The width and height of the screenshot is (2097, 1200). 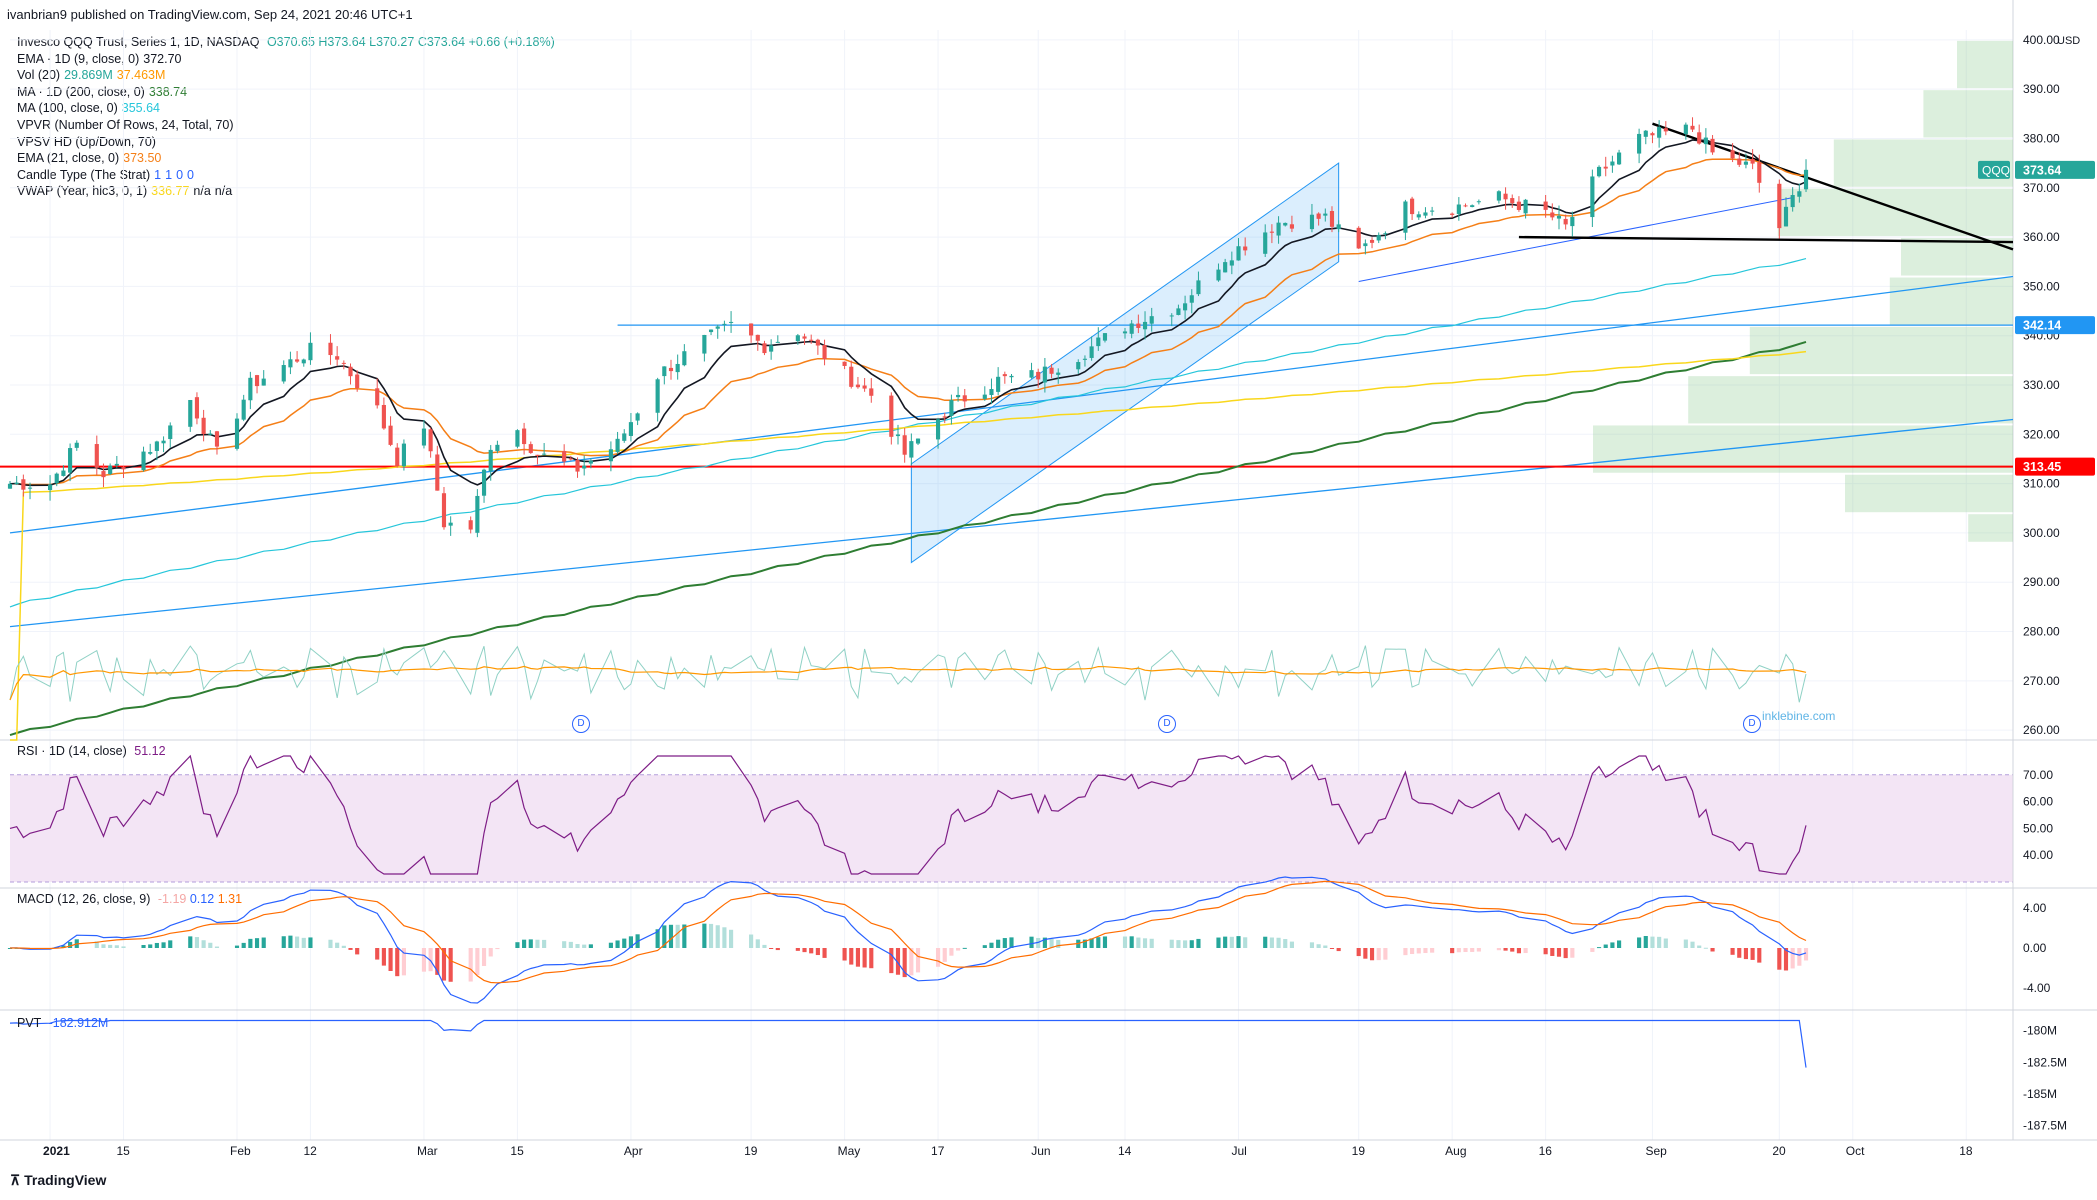 I want to click on macd-label: MACD (12, 26, close, 9), so click(x=84, y=899).